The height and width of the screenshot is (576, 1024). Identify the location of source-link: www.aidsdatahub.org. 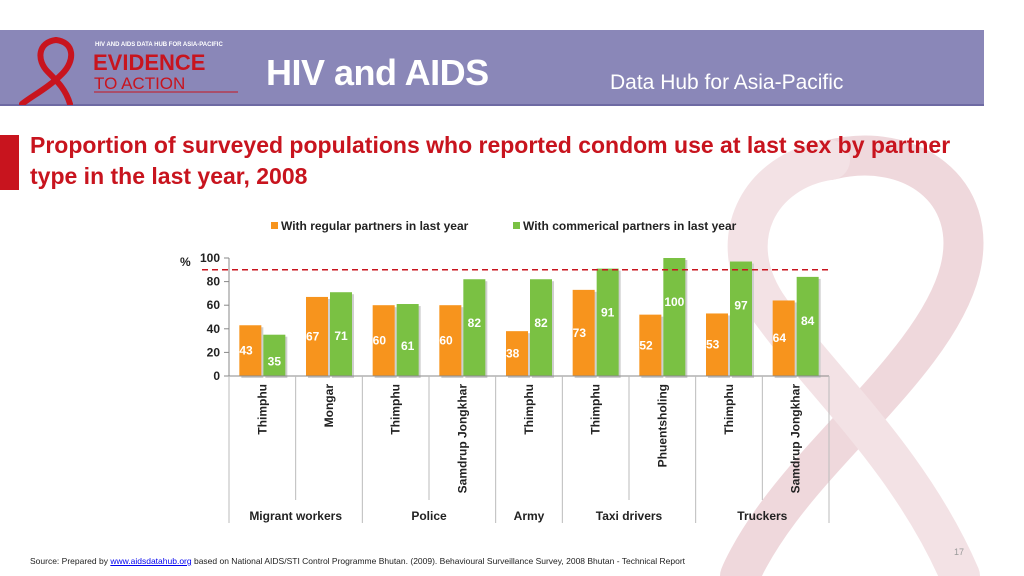
(151, 561).